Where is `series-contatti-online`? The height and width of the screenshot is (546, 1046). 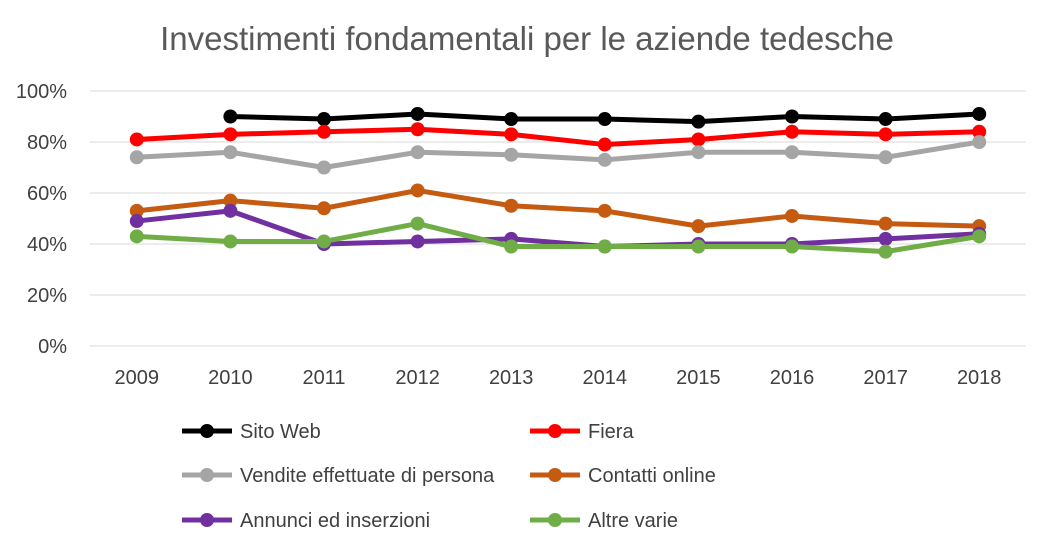 series-contatti-online is located at coordinates (558, 208).